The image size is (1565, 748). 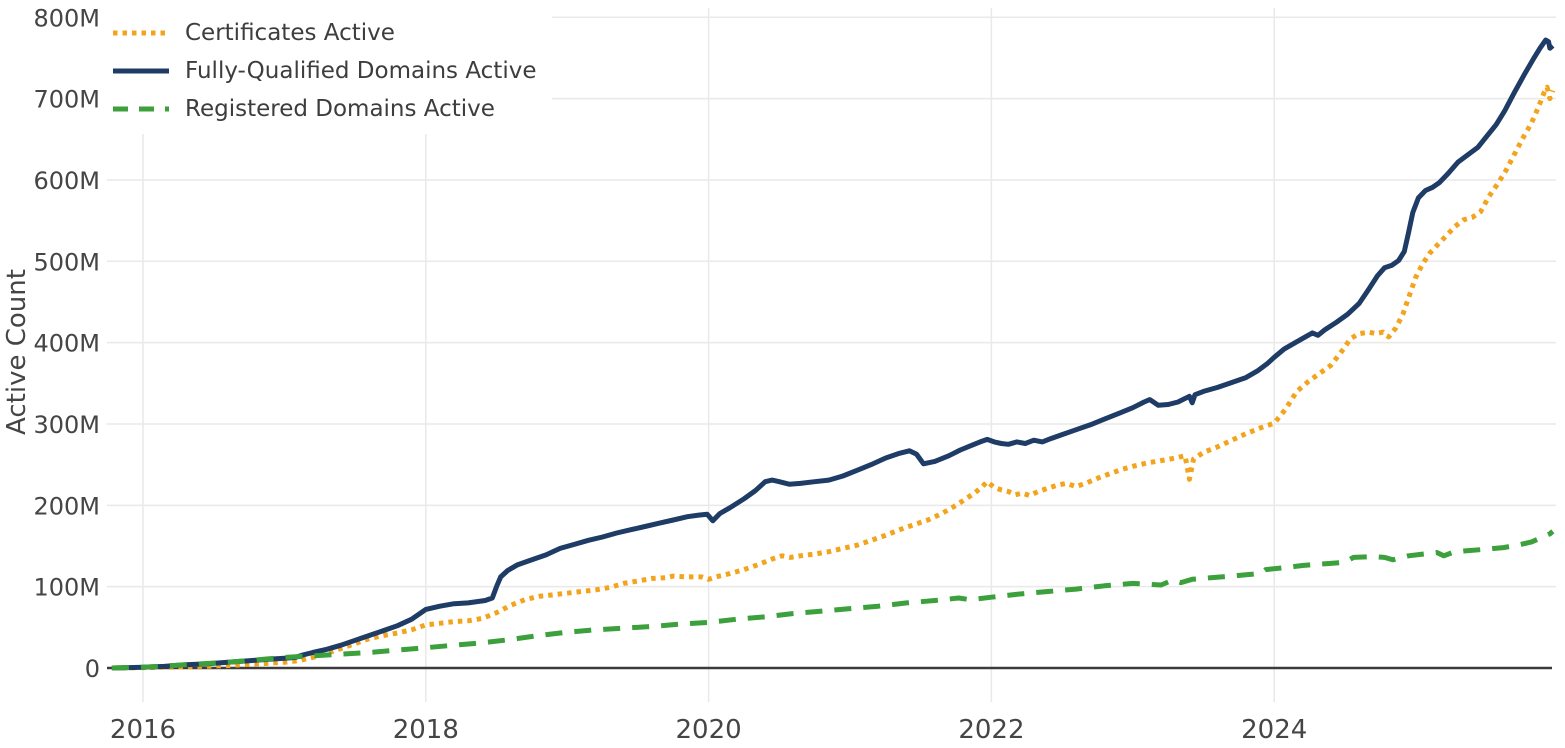 What do you see at coordinates (66, 262) in the screenshot?
I see `y-tick-label: 500M` at bounding box center [66, 262].